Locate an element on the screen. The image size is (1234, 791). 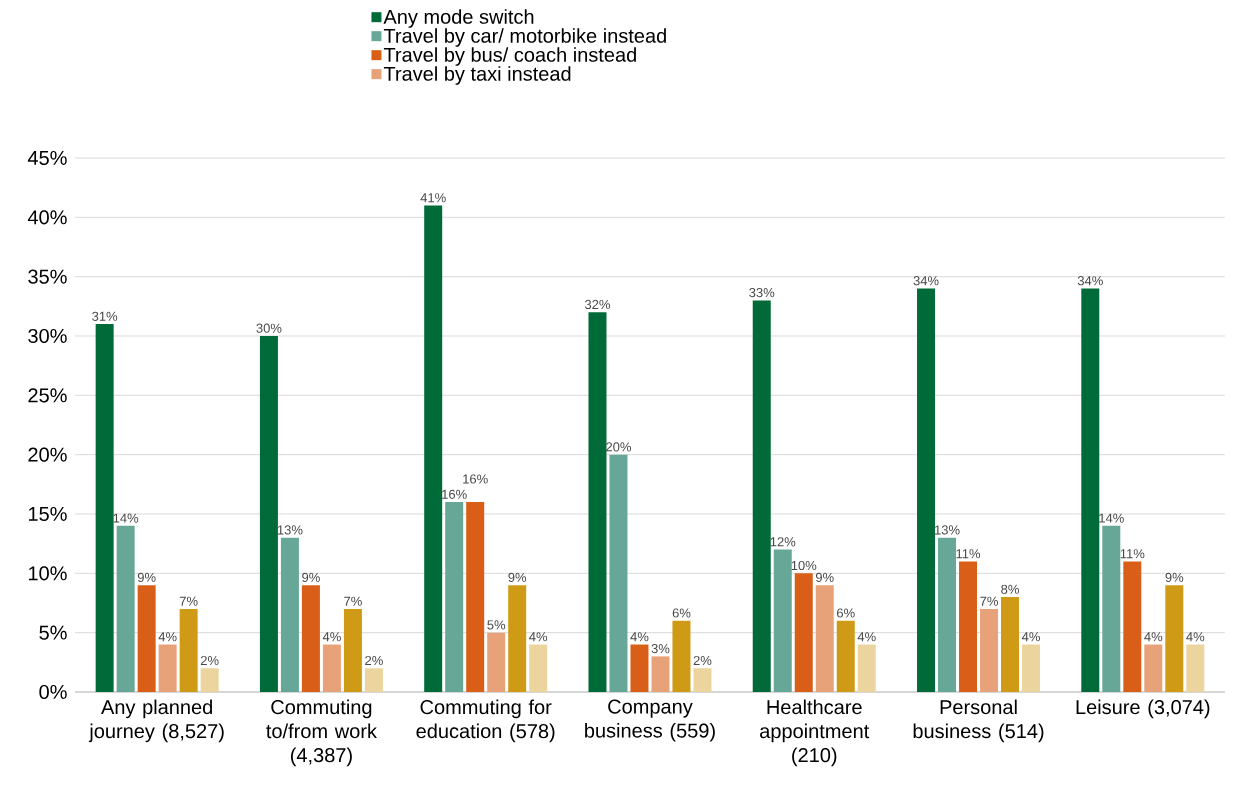
y-tick-label: 15% is located at coordinates (47, 514).